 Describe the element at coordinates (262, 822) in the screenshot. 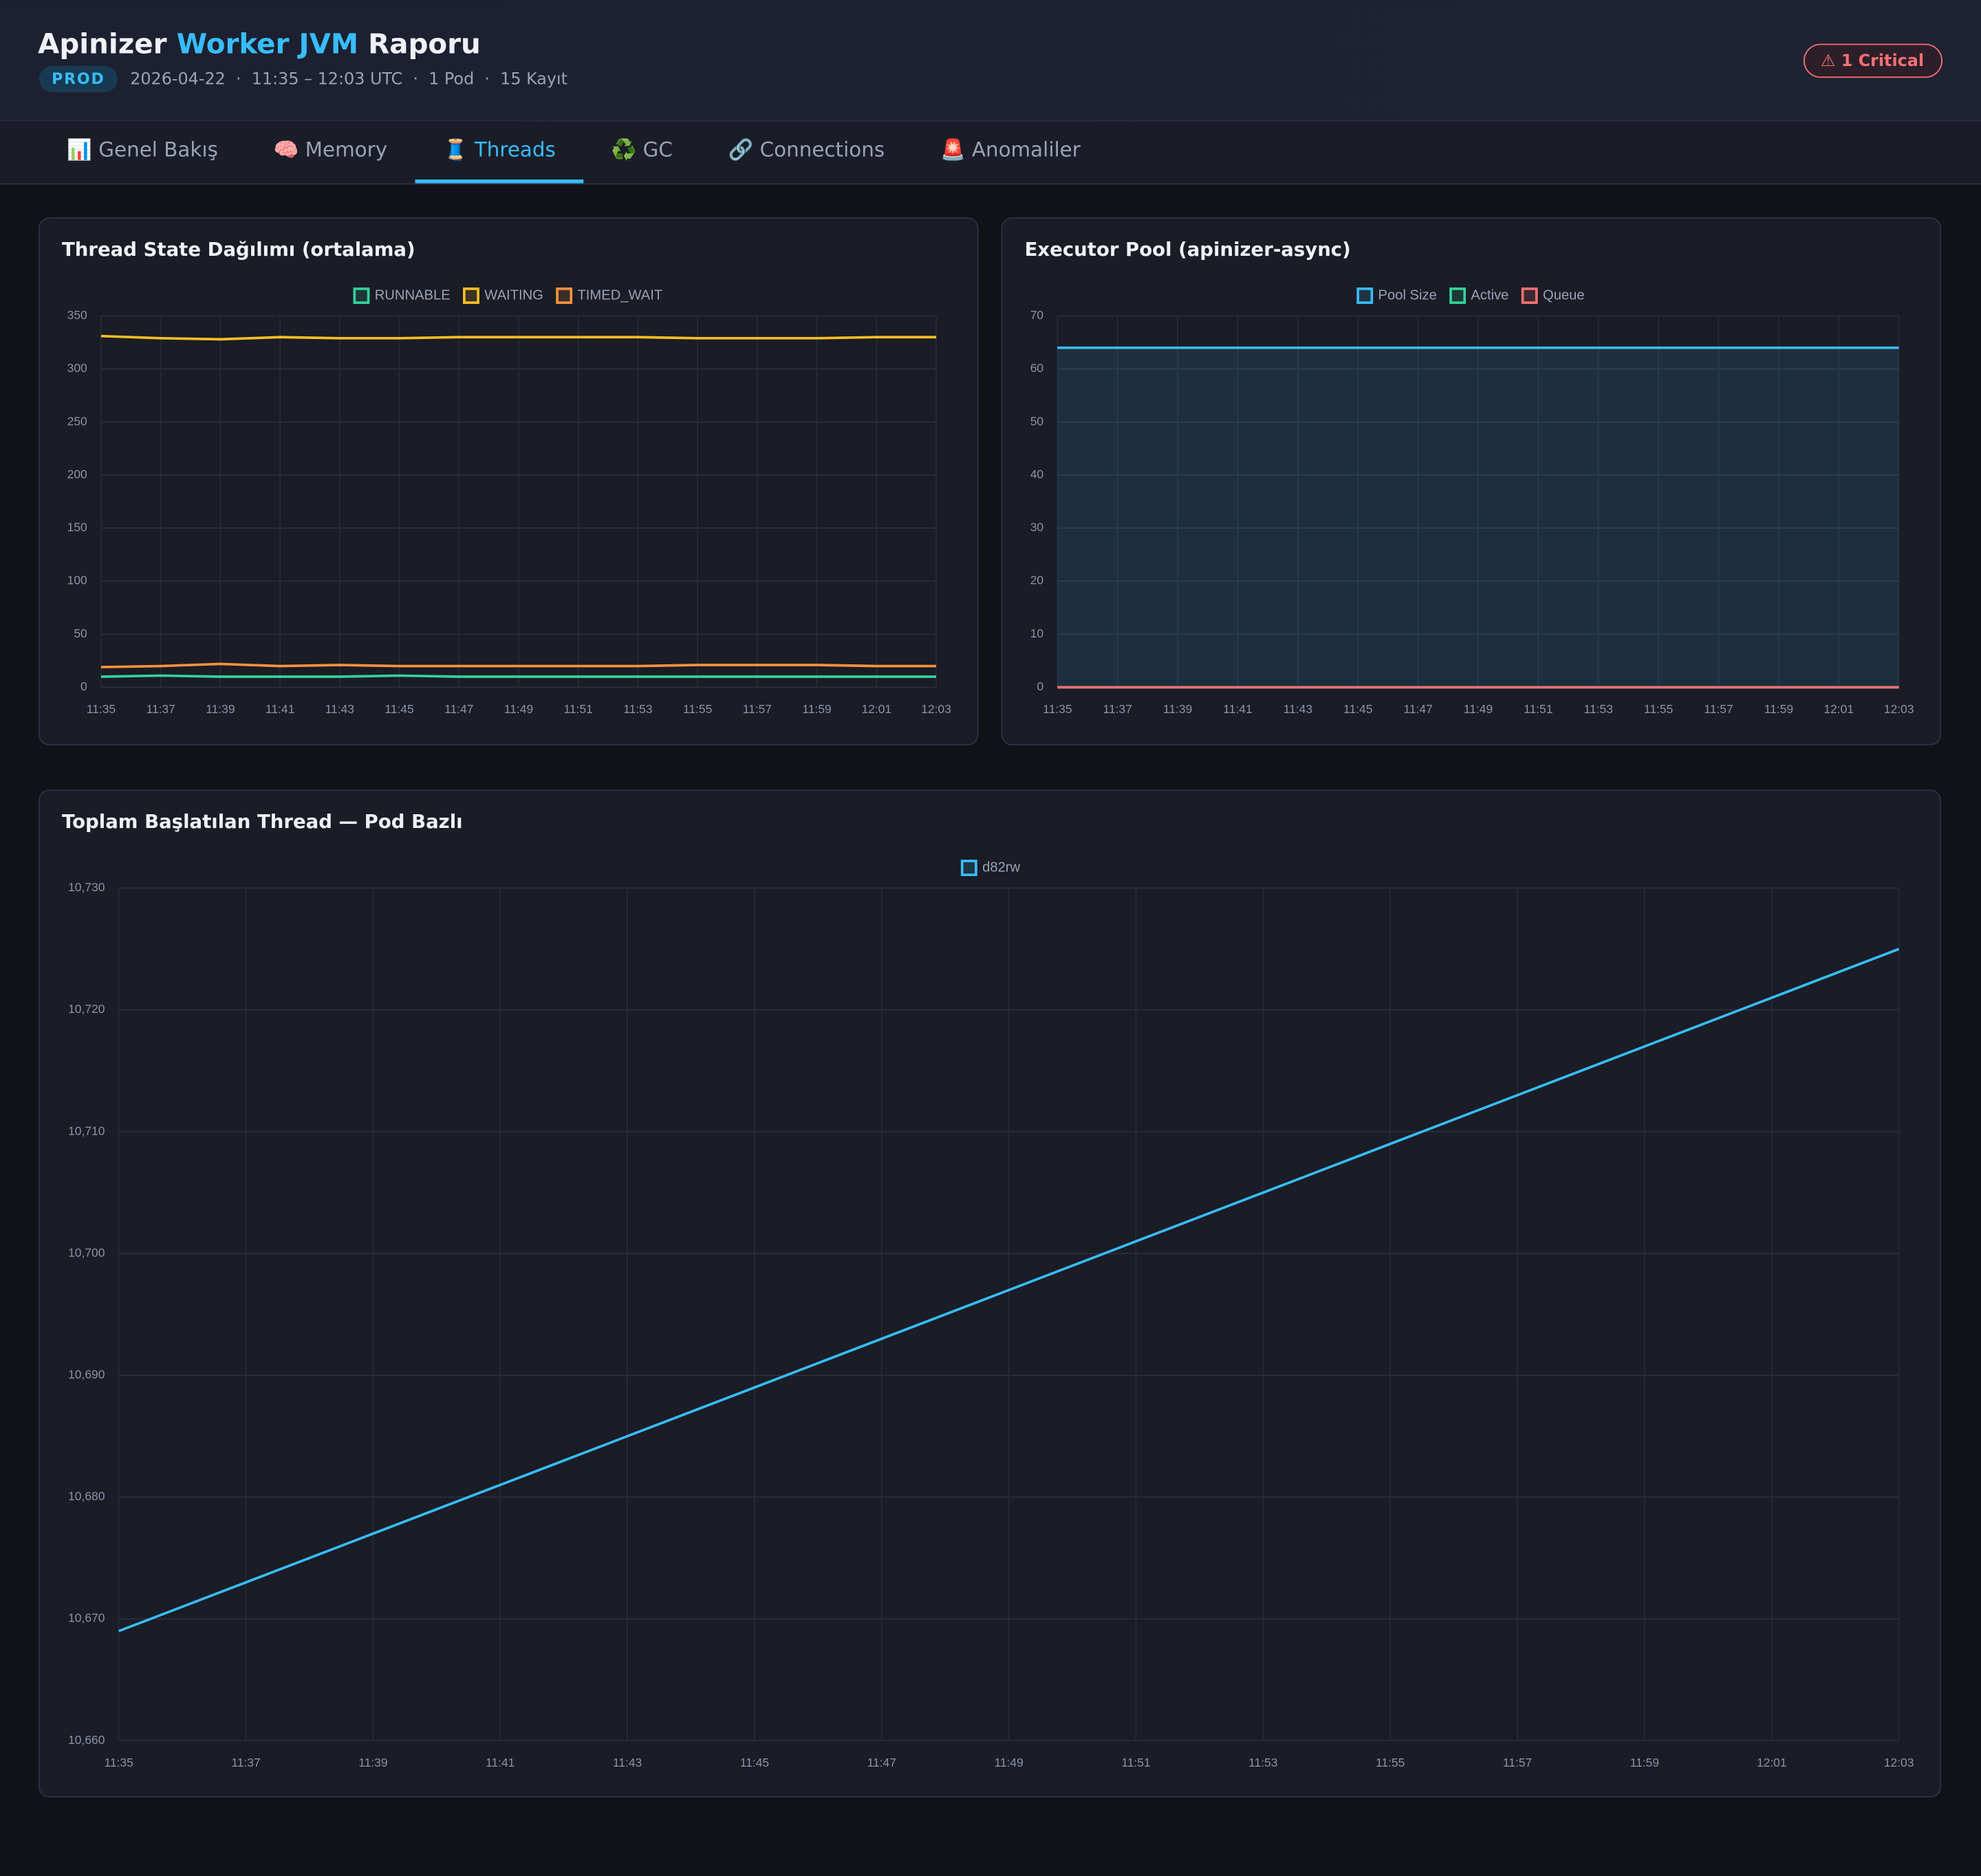

I see `chart-title: Toplam Başlatılan Thread — Pod Bazlı` at that location.